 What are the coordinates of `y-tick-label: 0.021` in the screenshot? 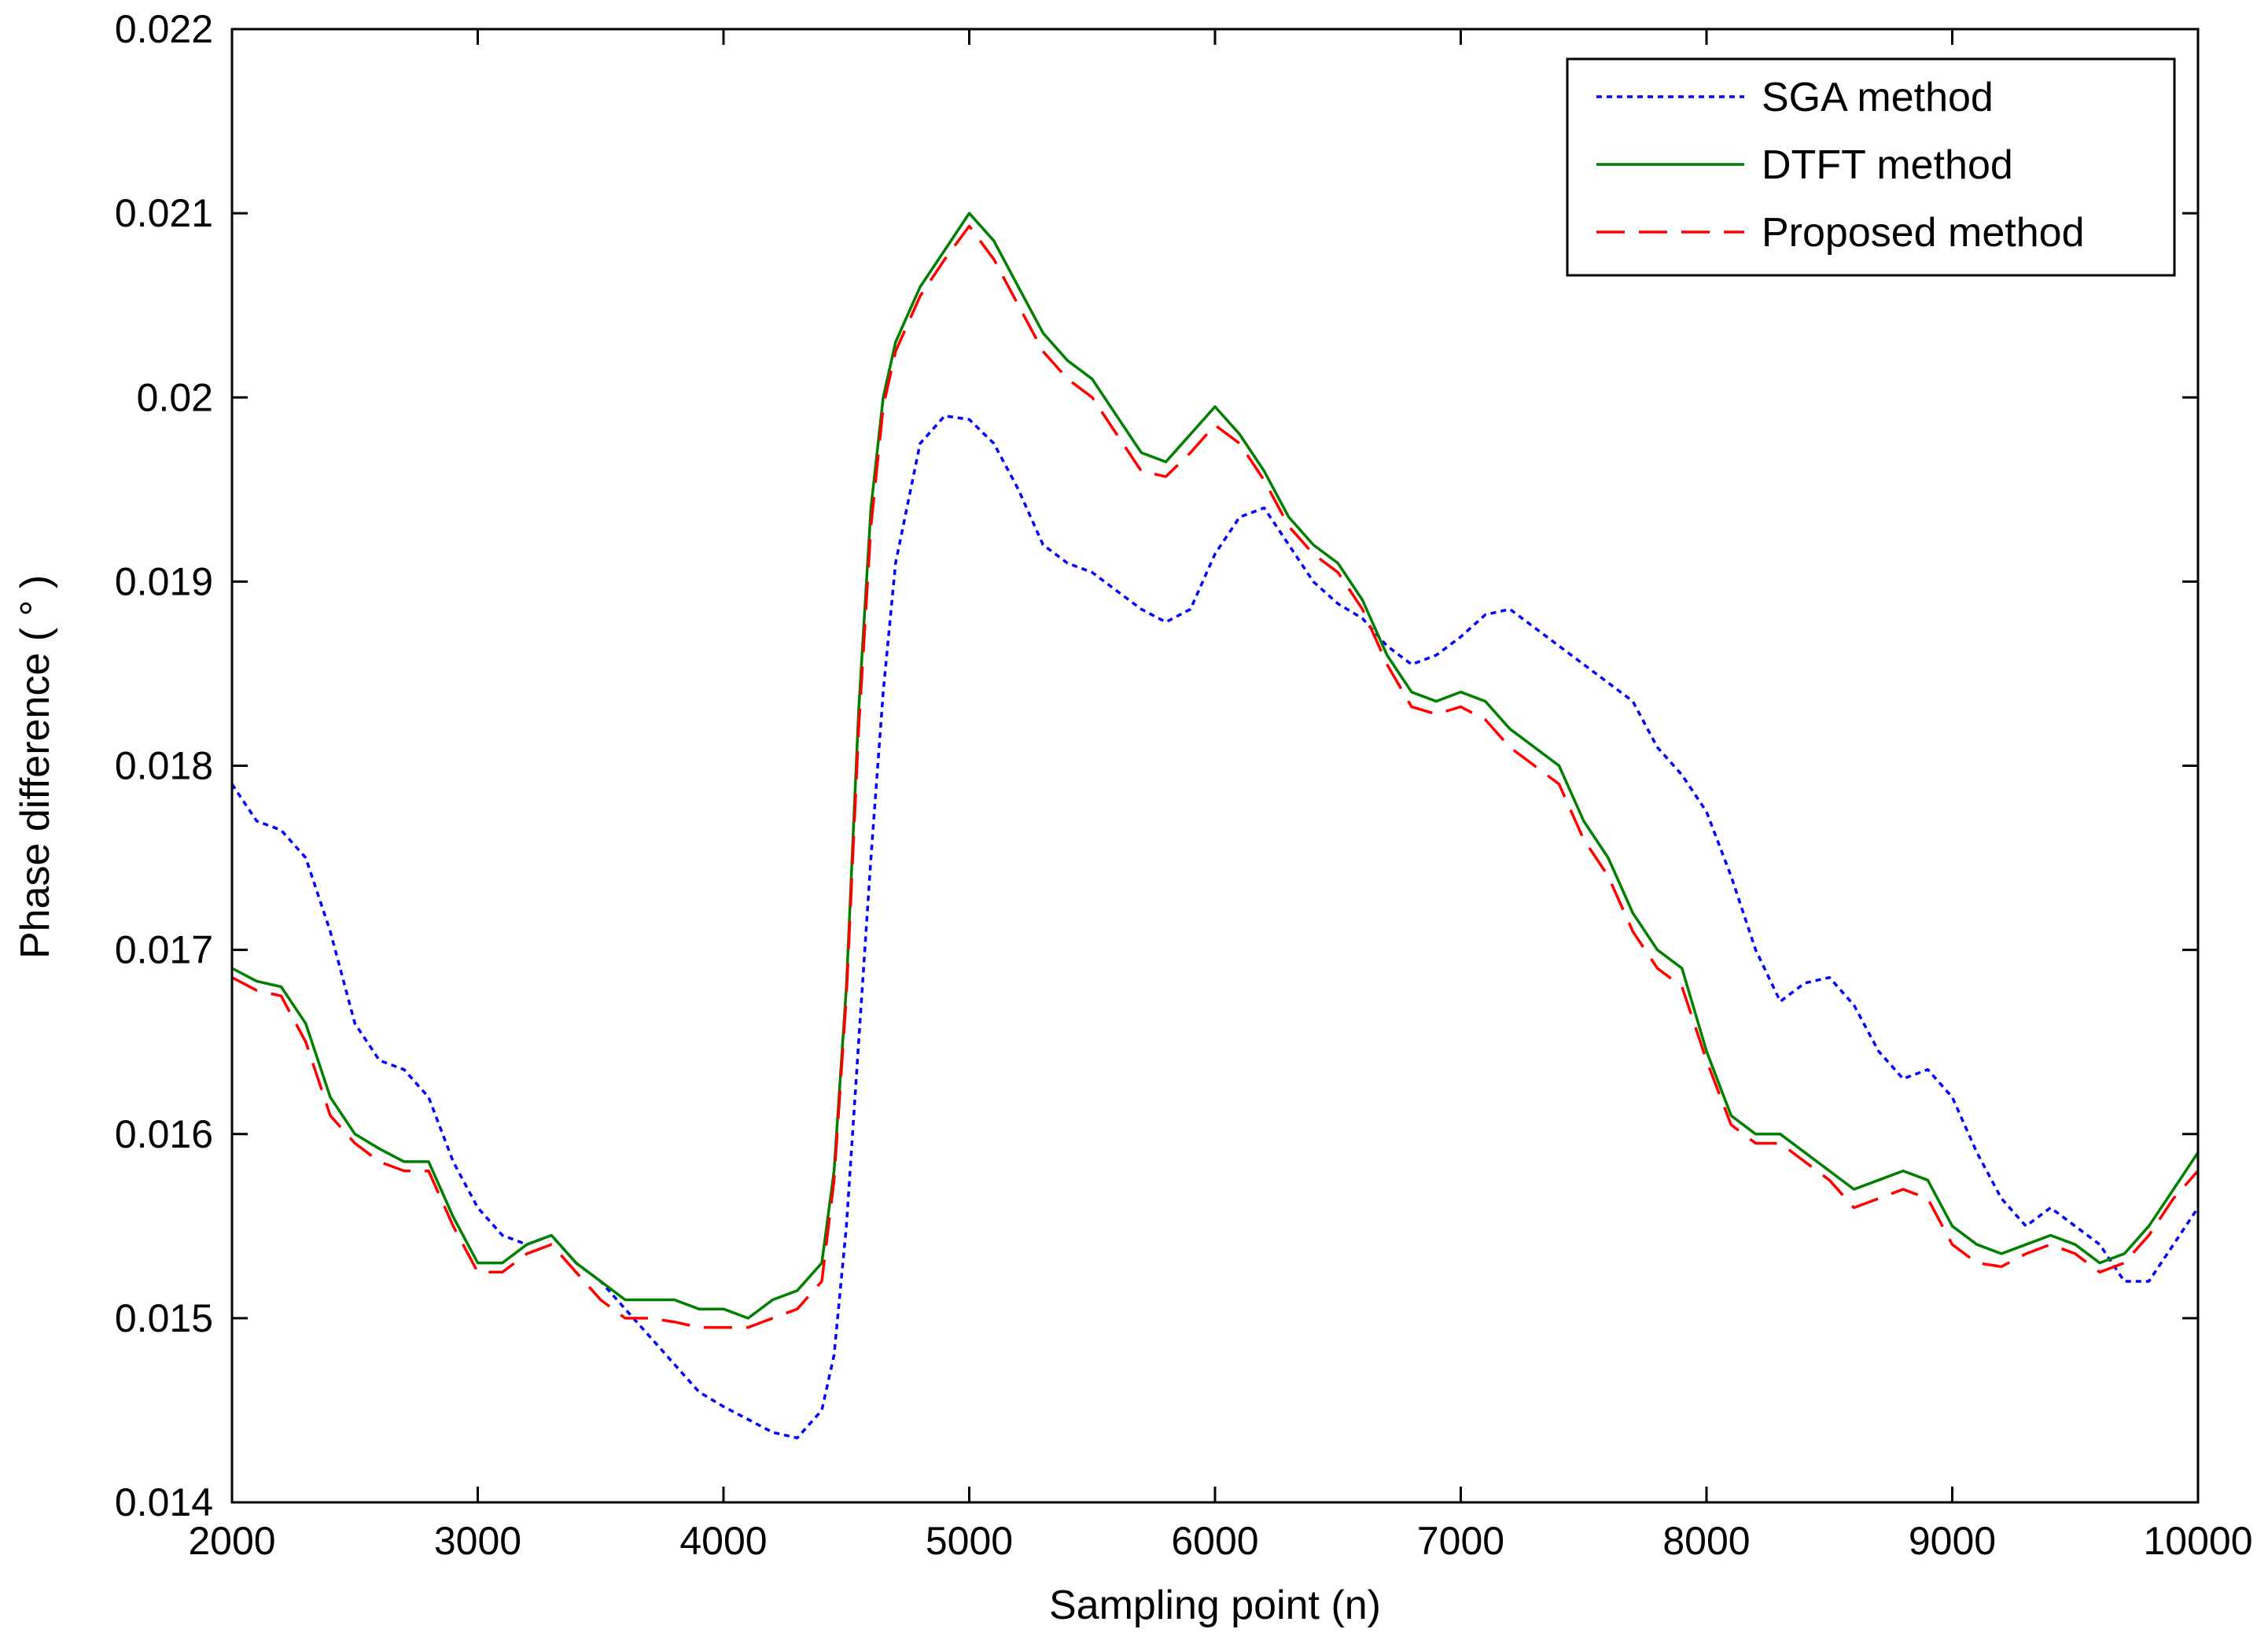 It's located at (164, 213).